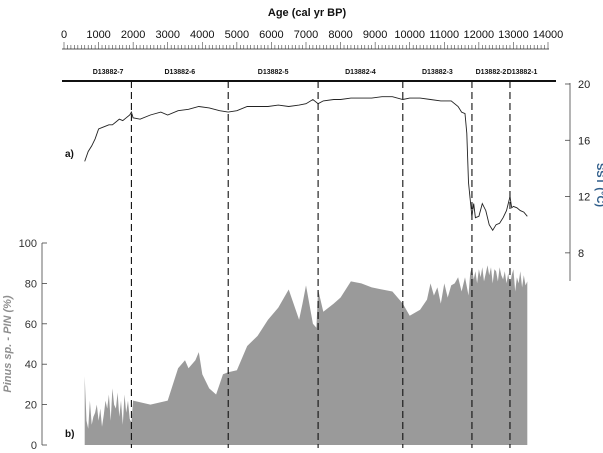  What do you see at coordinates (584, 85) in the screenshot?
I see `sst-tick-label: 20` at bounding box center [584, 85].